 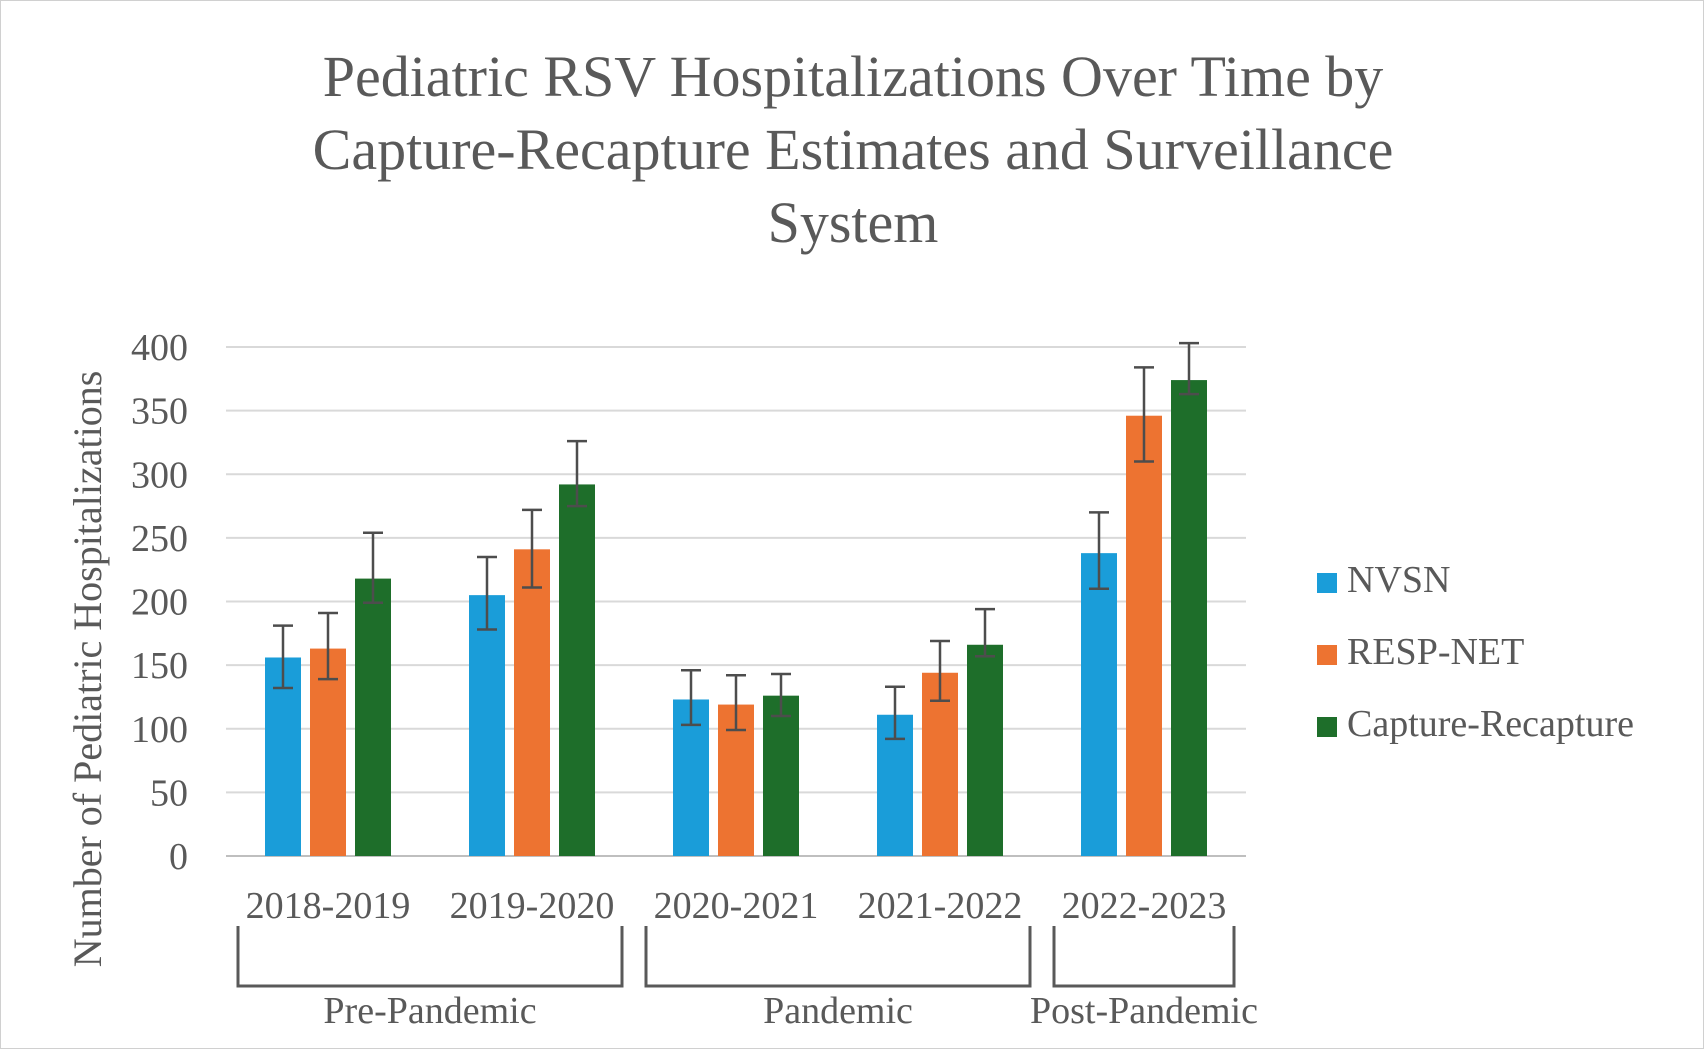 What do you see at coordinates (159, 475) in the screenshot?
I see `y-tick-label: 300` at bounding box center [159, 475].